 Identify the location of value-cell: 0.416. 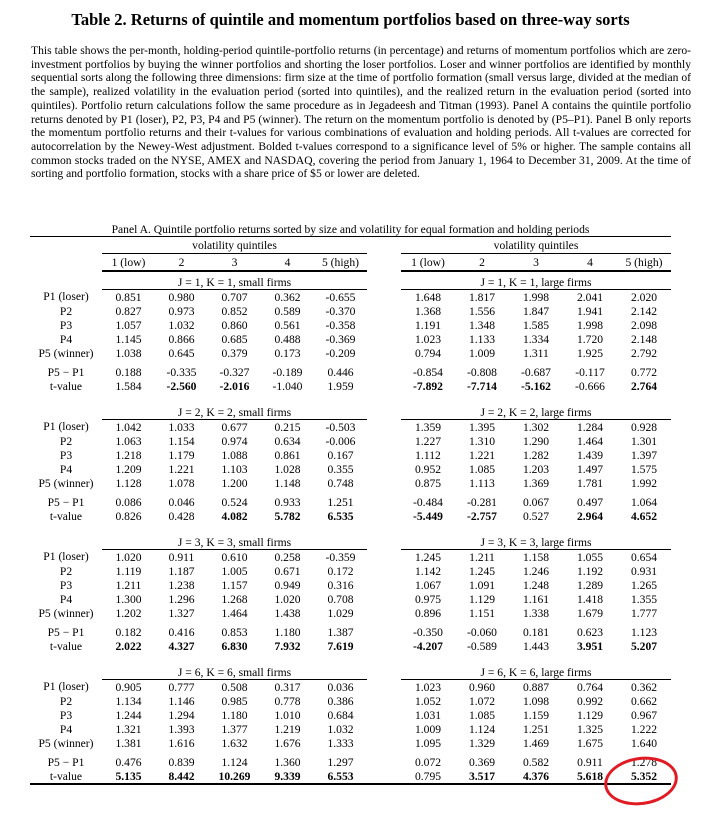
(181, 632).